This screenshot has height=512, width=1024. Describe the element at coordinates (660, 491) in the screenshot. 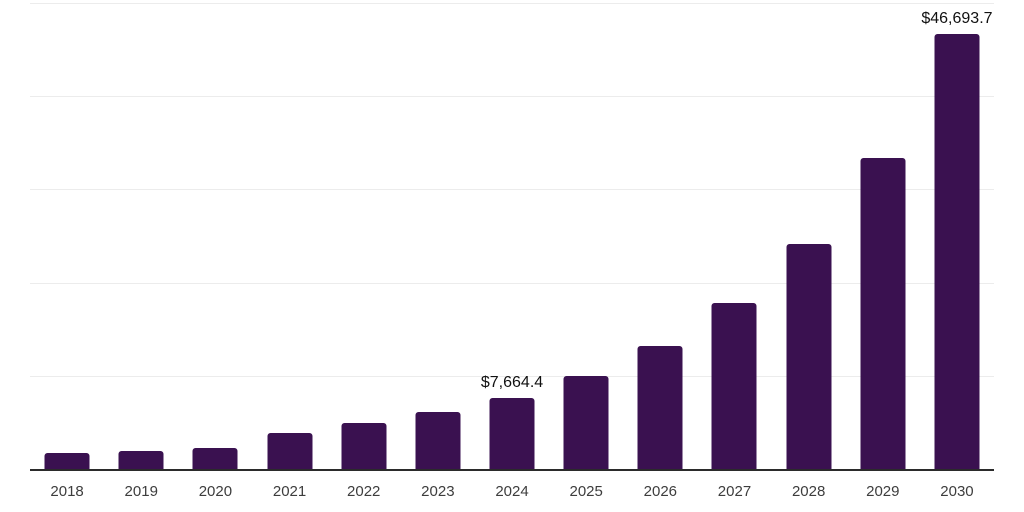

I see `x-tick-label-2026: 2026` at that location.